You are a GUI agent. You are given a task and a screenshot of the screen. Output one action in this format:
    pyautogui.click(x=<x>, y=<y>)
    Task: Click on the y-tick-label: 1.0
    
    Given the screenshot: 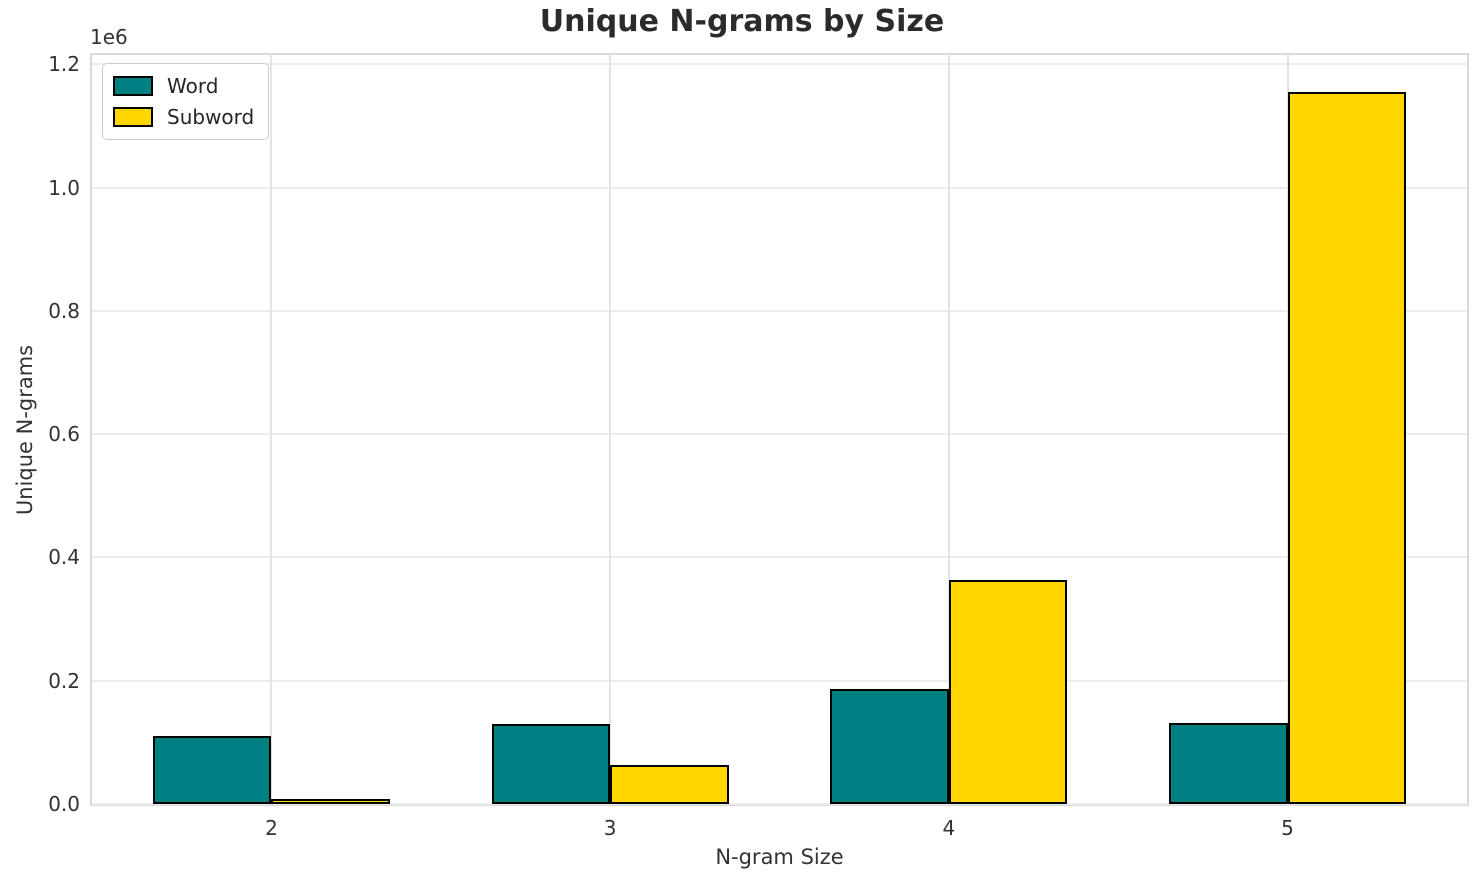 What is the action you would take?
    pyautogui.click(x=64, y=187)
    